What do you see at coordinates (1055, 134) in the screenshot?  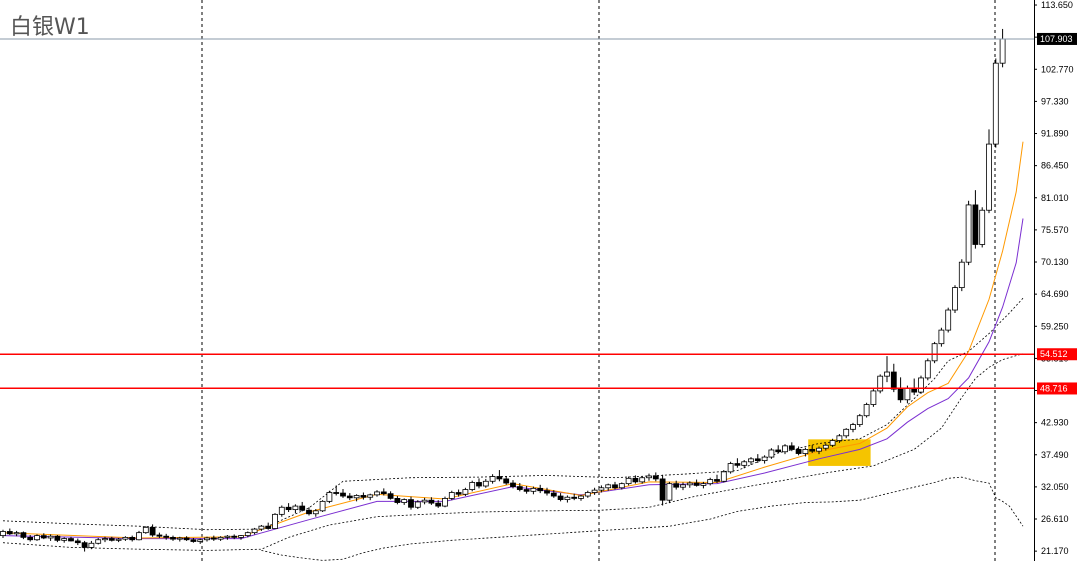 I see `tick-label-4: 91.890` at bounding box center [1055, 134].